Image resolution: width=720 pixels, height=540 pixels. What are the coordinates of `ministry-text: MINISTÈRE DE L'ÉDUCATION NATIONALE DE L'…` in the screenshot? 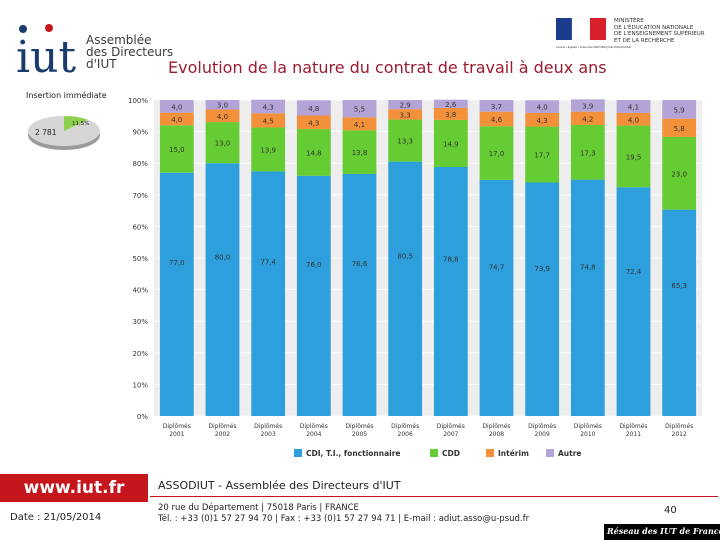 It's located at (659, 31).